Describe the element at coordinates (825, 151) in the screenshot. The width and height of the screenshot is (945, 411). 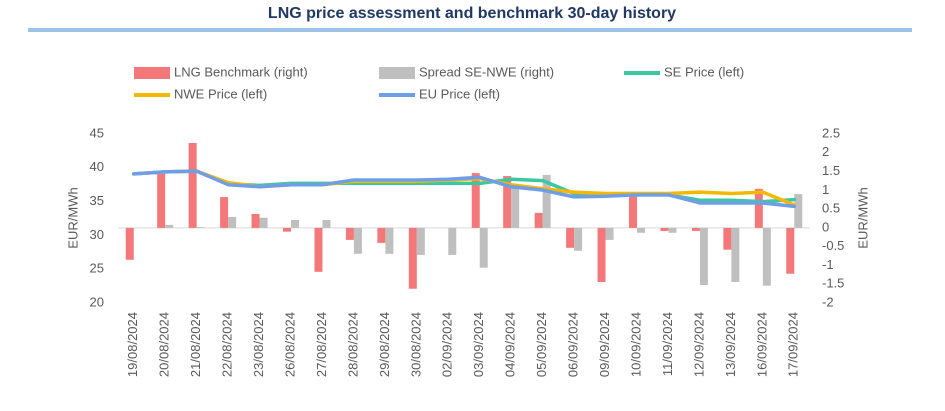
I see `y2-tick-label: 2` at that location.